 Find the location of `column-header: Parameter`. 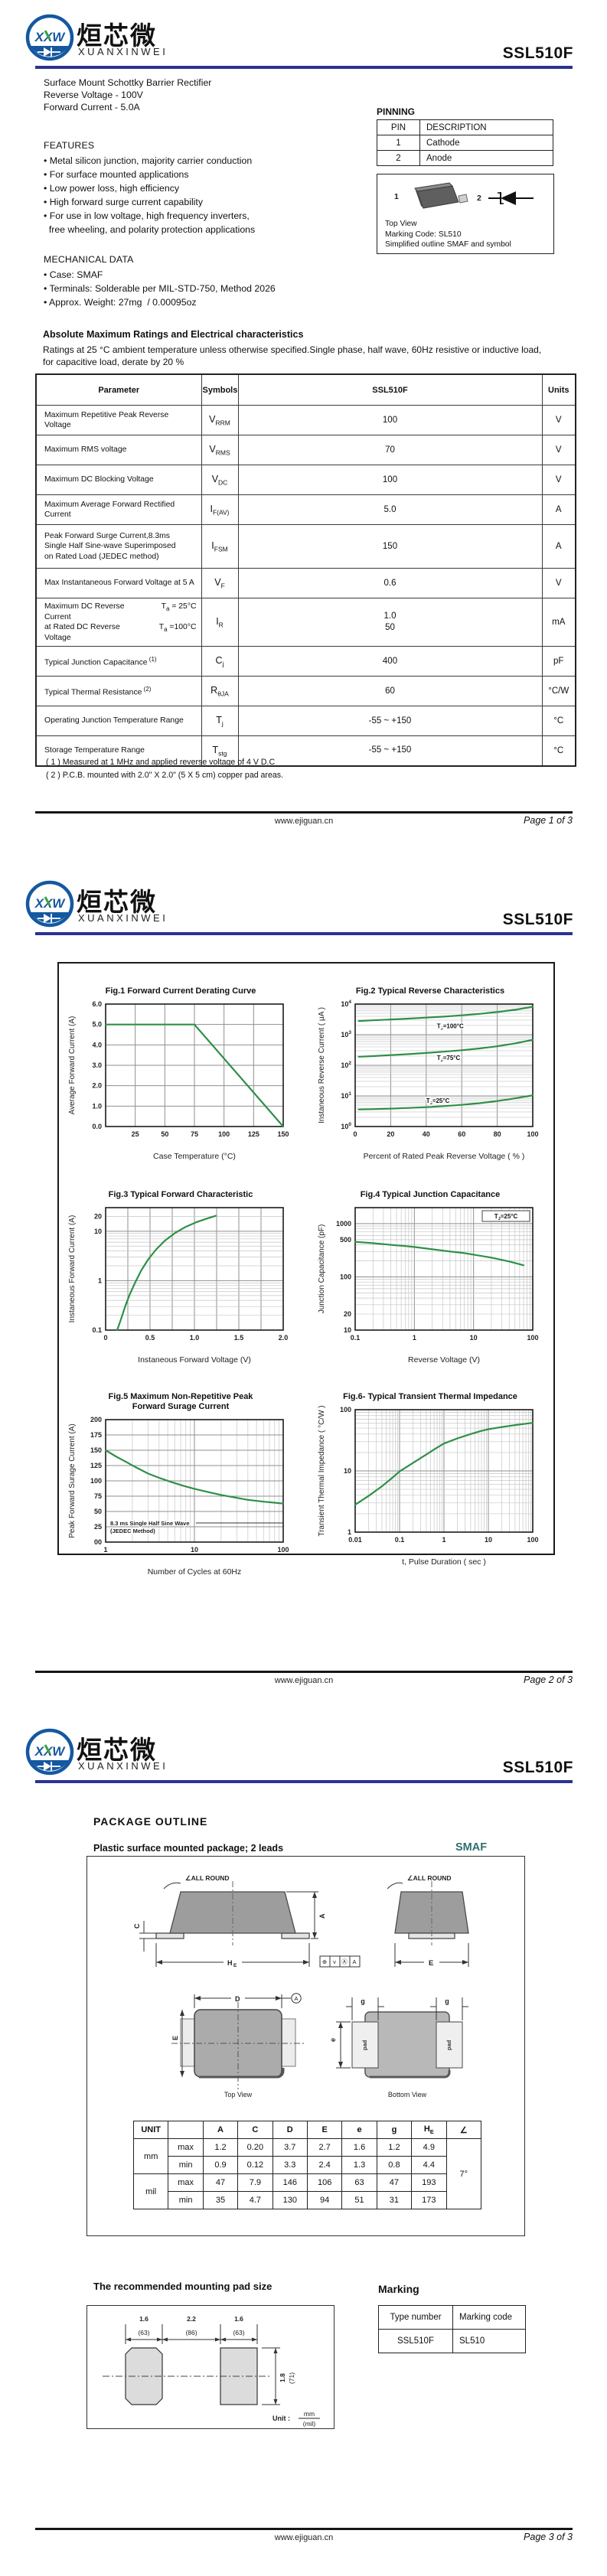

column-header: Parameter is located at coordinates (119, 389).